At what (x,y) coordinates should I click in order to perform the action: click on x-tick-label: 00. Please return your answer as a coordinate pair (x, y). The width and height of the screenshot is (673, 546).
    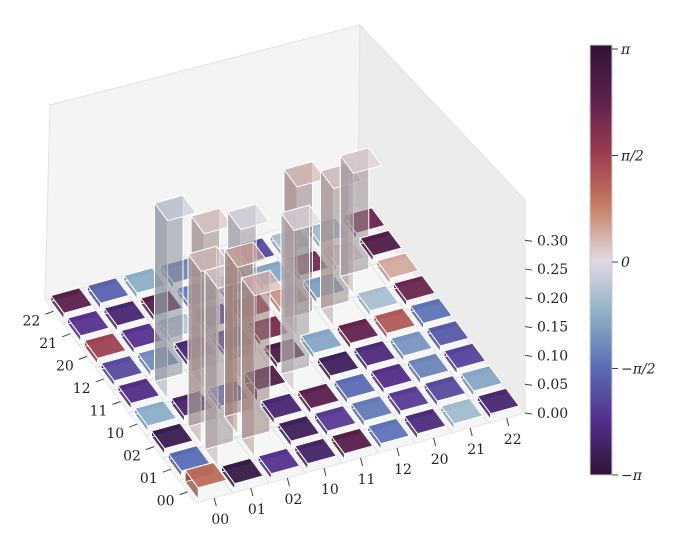
    Looking at the image, I should click on (166, 502).